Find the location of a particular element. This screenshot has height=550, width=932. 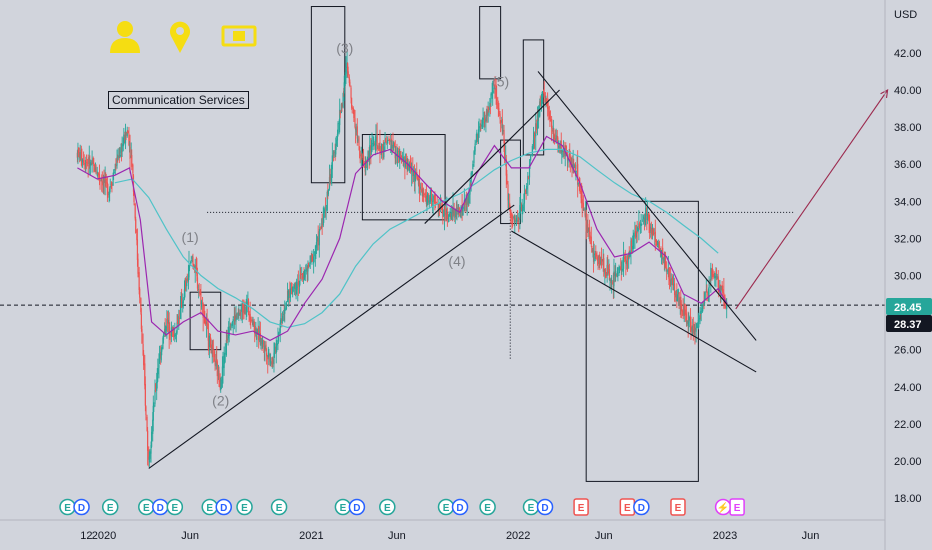

annotation-box is located at coordinates (328, 95).